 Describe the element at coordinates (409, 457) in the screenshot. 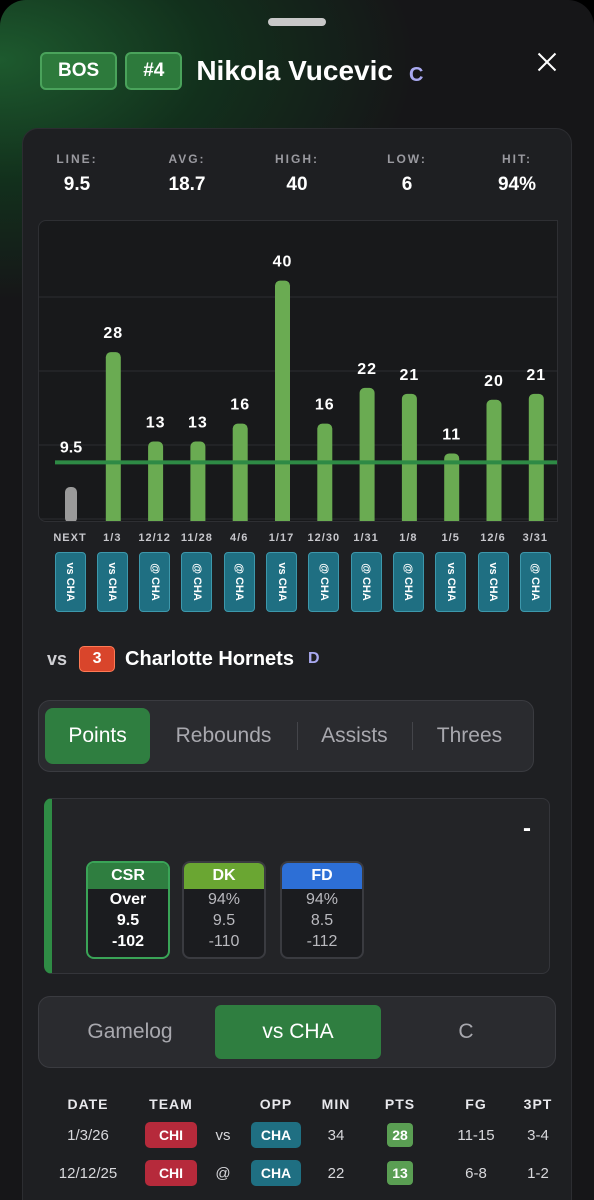

I see `bar-1/8` at that location.